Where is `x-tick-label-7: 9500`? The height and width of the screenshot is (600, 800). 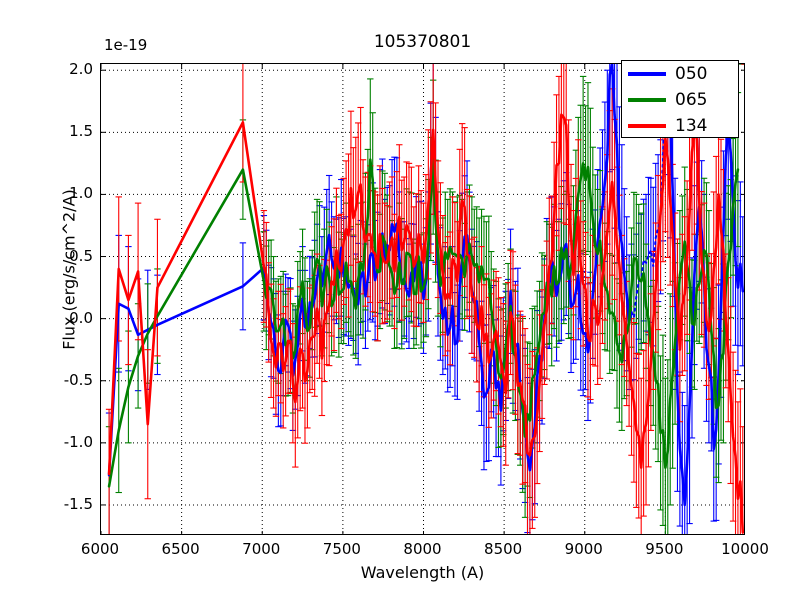
x-tick-label-7: 9500 is located at coordinates (664, 549).